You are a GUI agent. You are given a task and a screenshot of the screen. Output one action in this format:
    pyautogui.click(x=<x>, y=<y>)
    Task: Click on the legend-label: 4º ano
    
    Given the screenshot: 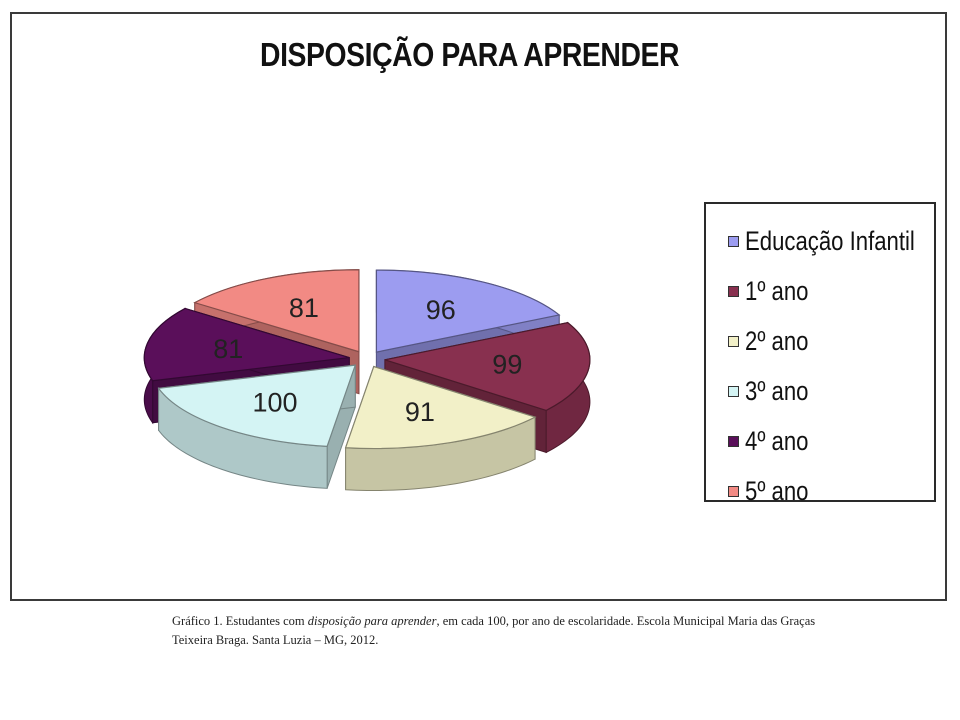 What is the action you would take?
    pyautogui.click(x=777, y=440)
    